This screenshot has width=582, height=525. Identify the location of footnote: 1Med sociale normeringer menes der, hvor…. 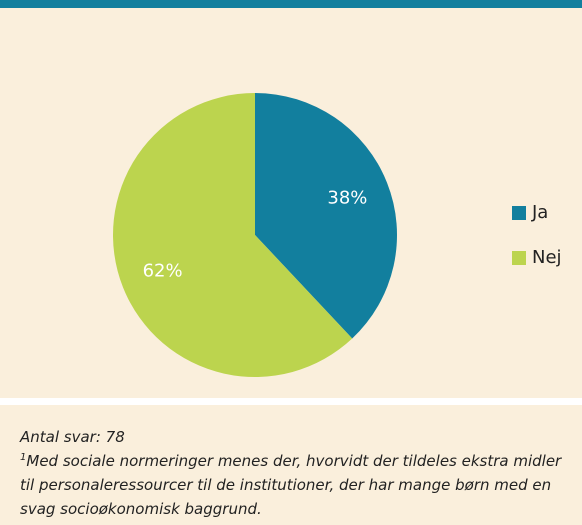
(291, 485).